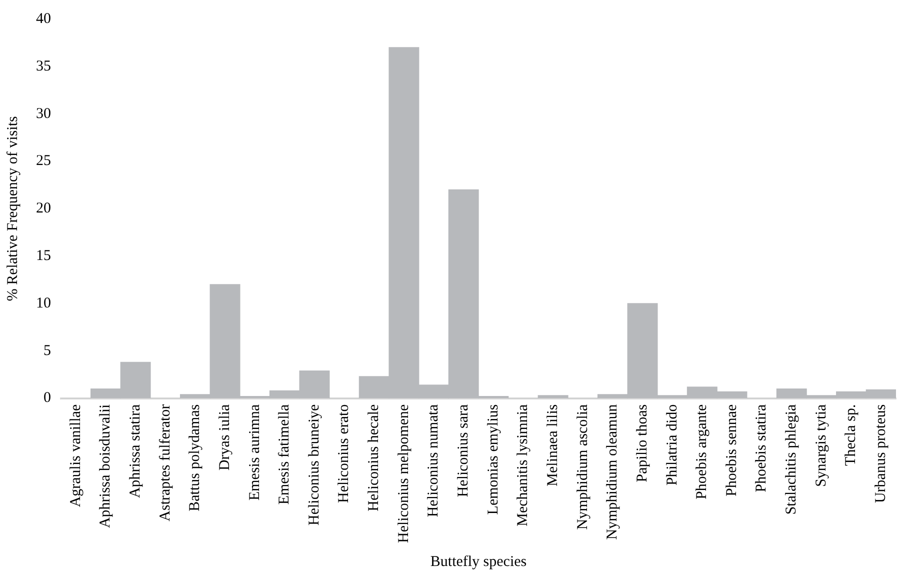 This screenshot has height=575, width=916. Describe the element at coordinates (404, 474) in the screenshot. I see `x-tick-label: Heliconius melpomene` at that location.